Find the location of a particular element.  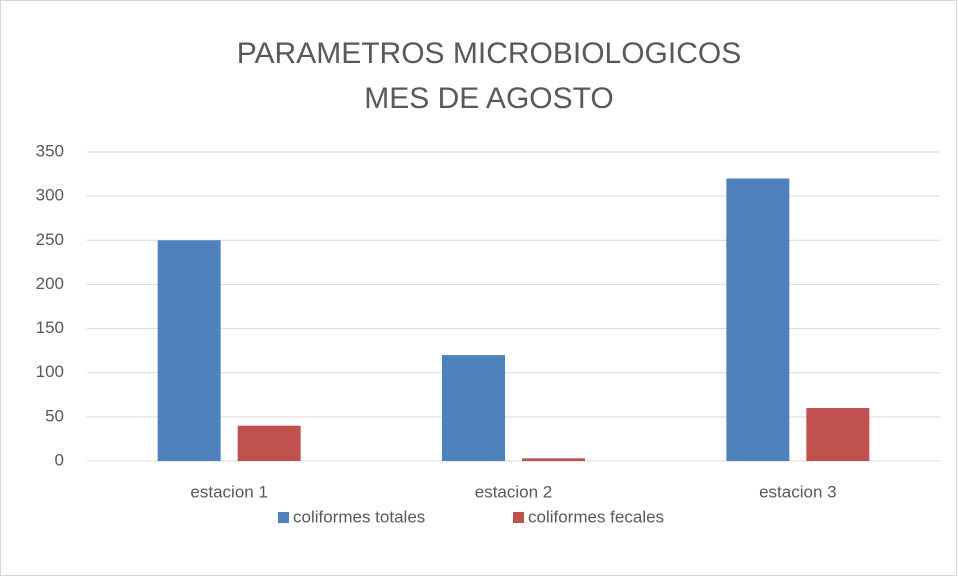

x-tick-label: estacion 2 is located at coordinates (514, 491).